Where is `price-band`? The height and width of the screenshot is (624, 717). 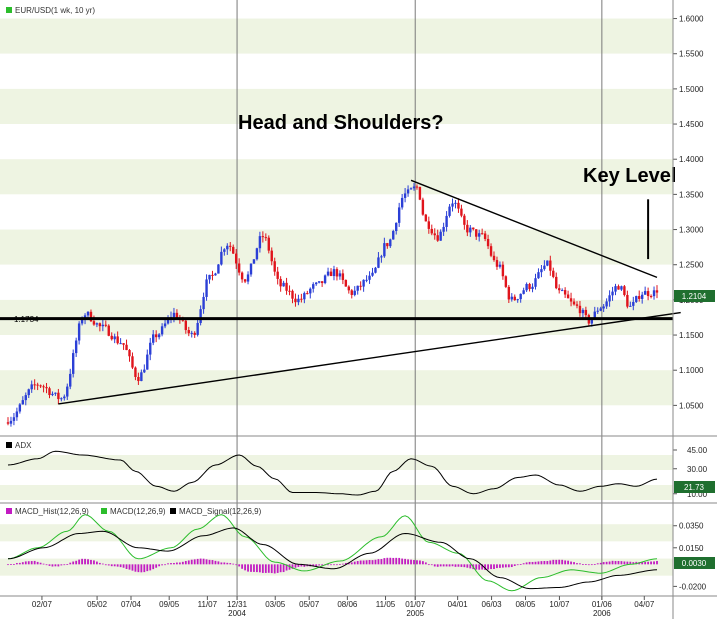
price-band is located at coordinates (336, 247).